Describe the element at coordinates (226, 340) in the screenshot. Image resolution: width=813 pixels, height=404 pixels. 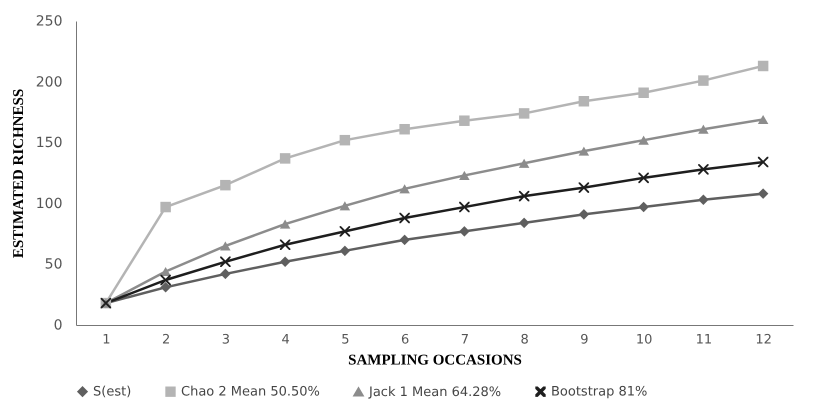
I see `x-tick-label: 3` at that location.